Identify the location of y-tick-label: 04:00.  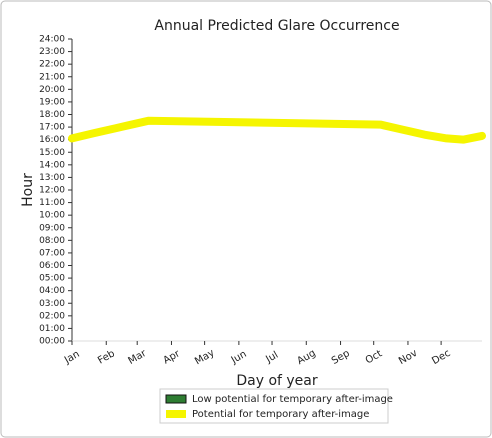
(52, 291).